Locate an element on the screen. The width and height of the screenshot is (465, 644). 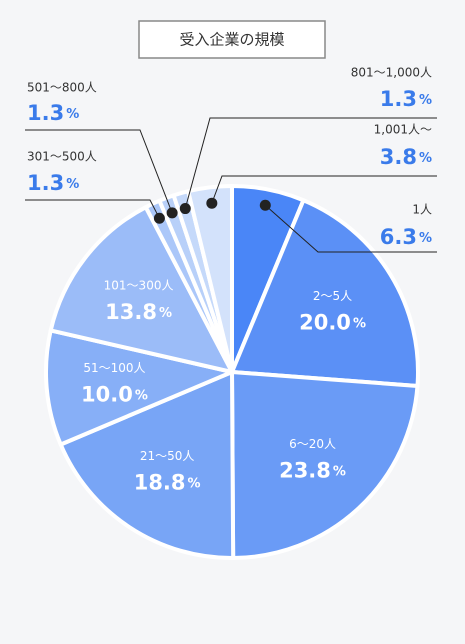
chart-title: 受入企業の規模 is located at coordinates (231, 40).